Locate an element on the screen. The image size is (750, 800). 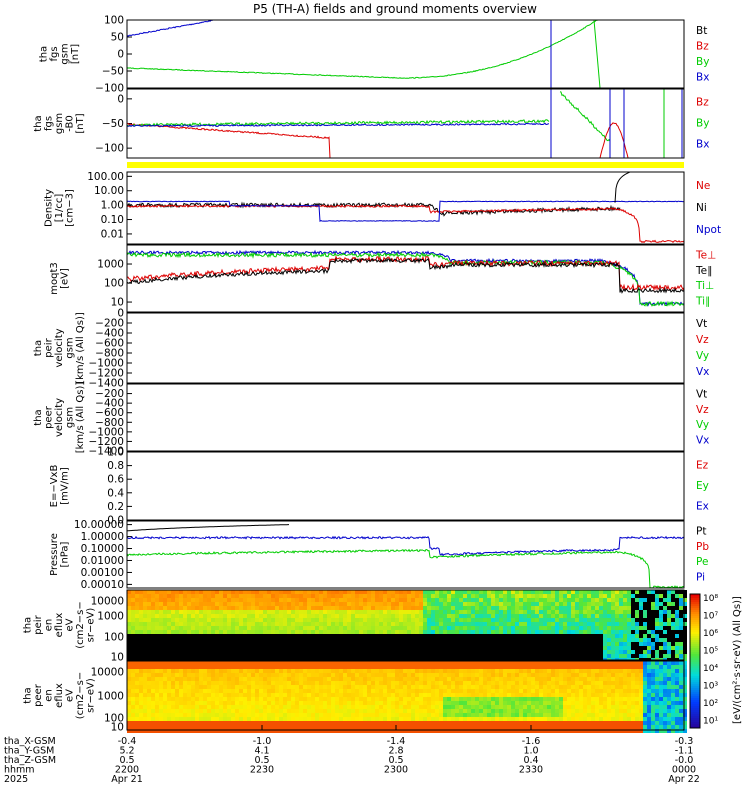
tepar-curve is located at coordinates (405, 275).